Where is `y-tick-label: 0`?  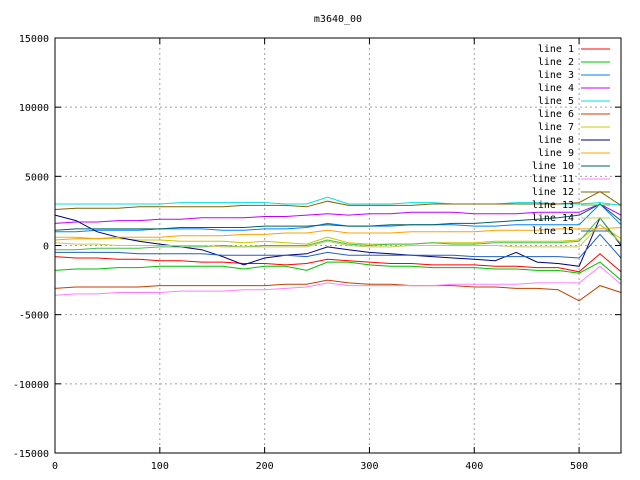 y-tick-label: 0 is located at coordinates (46, 247).